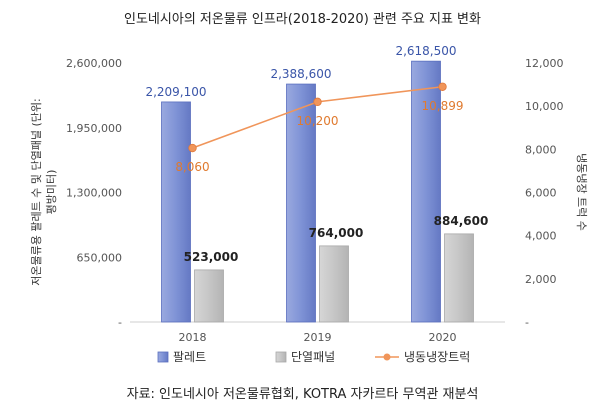 This screenshot has height=418, width=605. What do you see at coordinates (94, 128) in the screenshot?
I see `left-tick-label: 1,950,000` at bounding box center [94, 128].